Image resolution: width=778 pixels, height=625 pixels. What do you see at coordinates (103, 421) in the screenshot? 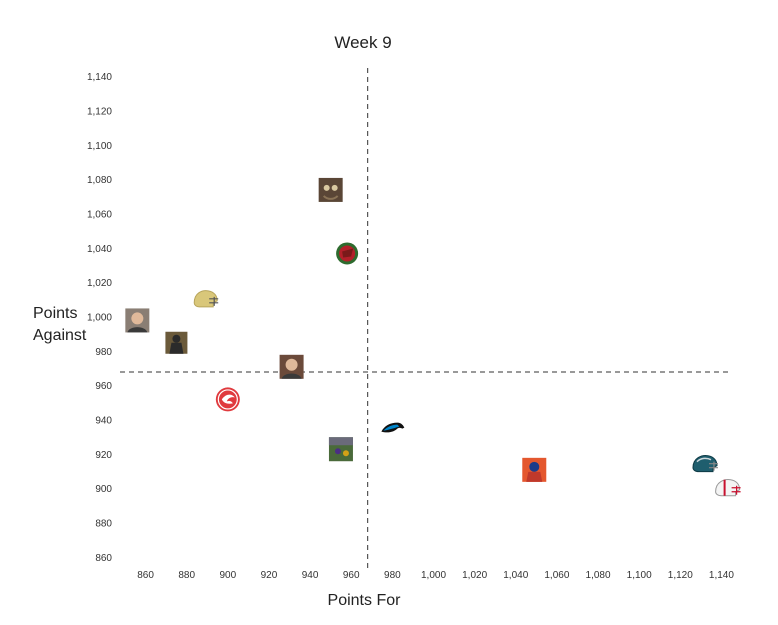
I see `y-tick-label: 940` at bounding box center [103, 421].